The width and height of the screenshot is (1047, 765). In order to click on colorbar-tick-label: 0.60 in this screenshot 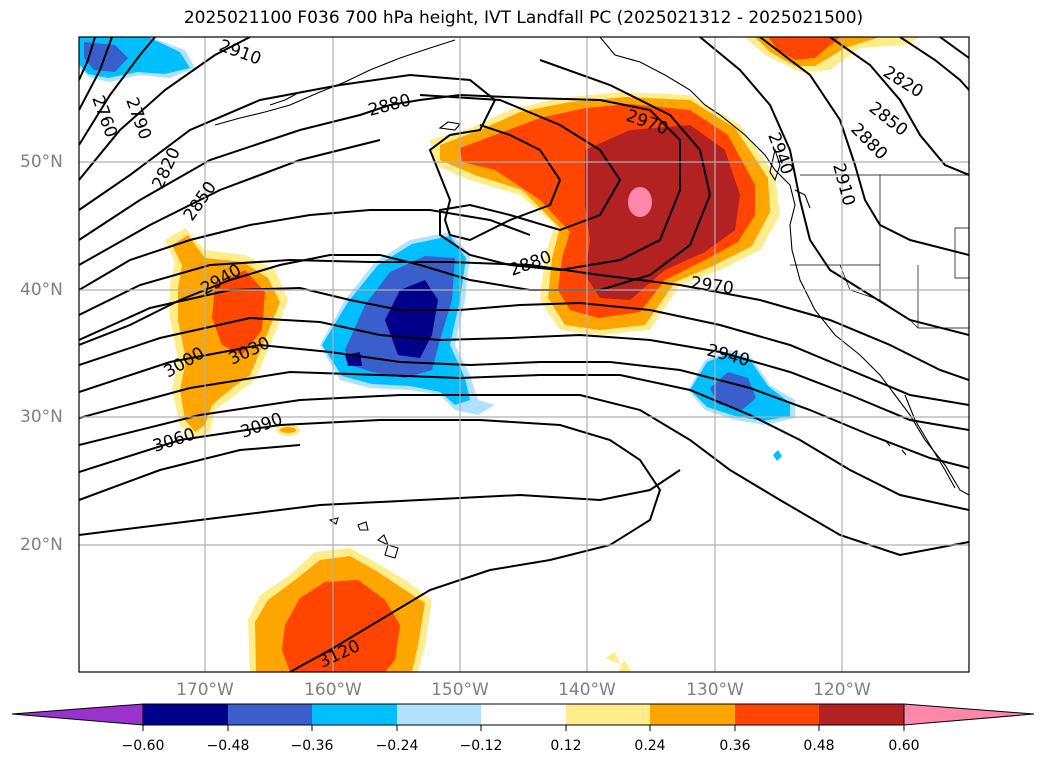, I will do `click(904, 746)`.